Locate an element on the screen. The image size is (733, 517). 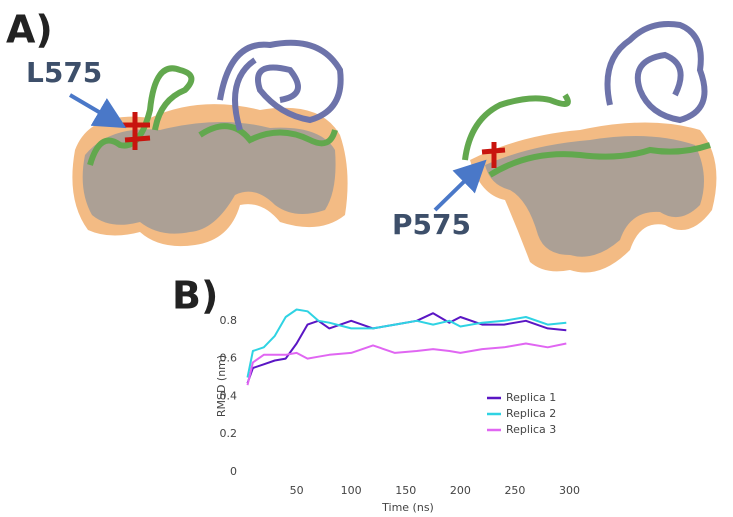
residue-label: L575 is located at coordinates (64, 72).